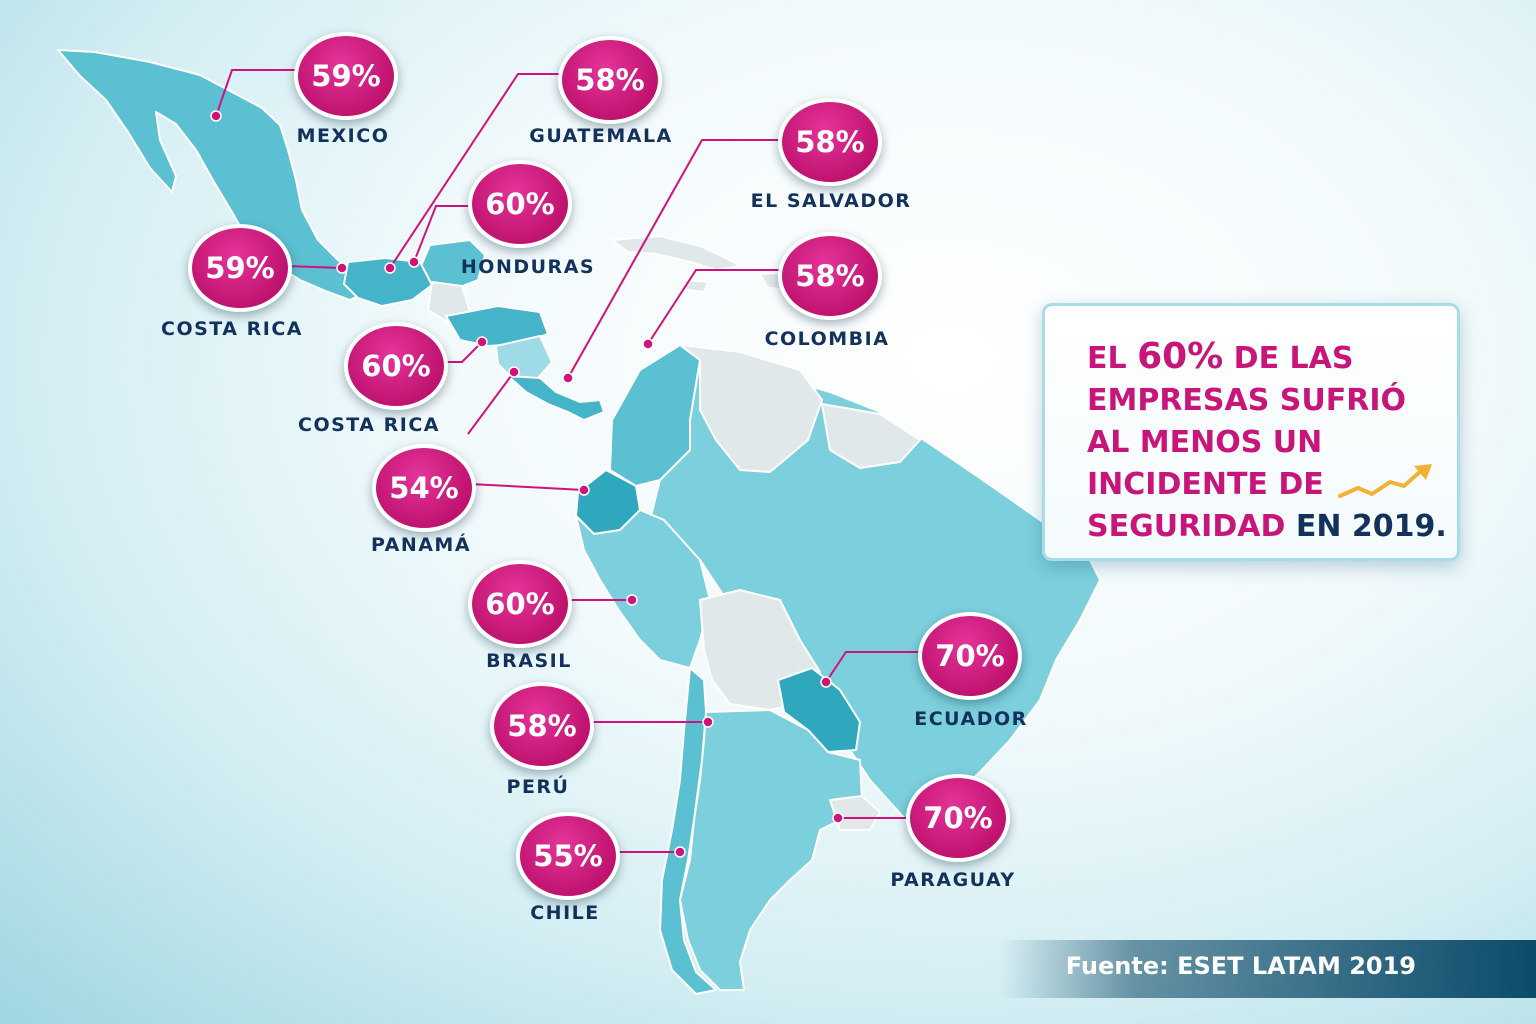 This screenshot has width=1536, height=1024. I want to click on label-colombia: COLOMBIA, so click(827, 339).